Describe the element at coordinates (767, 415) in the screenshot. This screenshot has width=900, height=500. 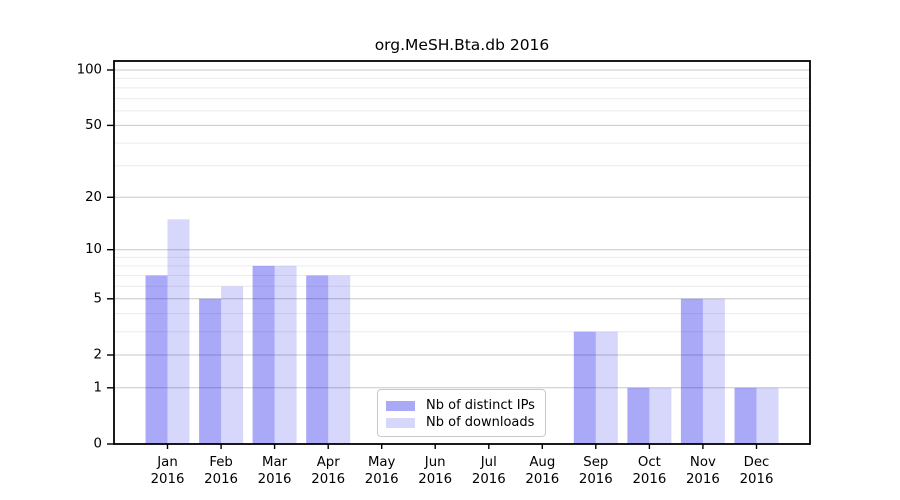
I see `bar-downloads-dec` at that location.